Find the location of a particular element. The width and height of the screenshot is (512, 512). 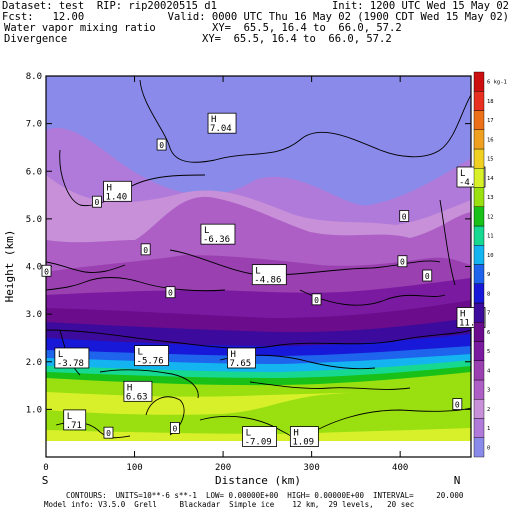

extremum-value: -5.76 is located at coordinates (150, 362).